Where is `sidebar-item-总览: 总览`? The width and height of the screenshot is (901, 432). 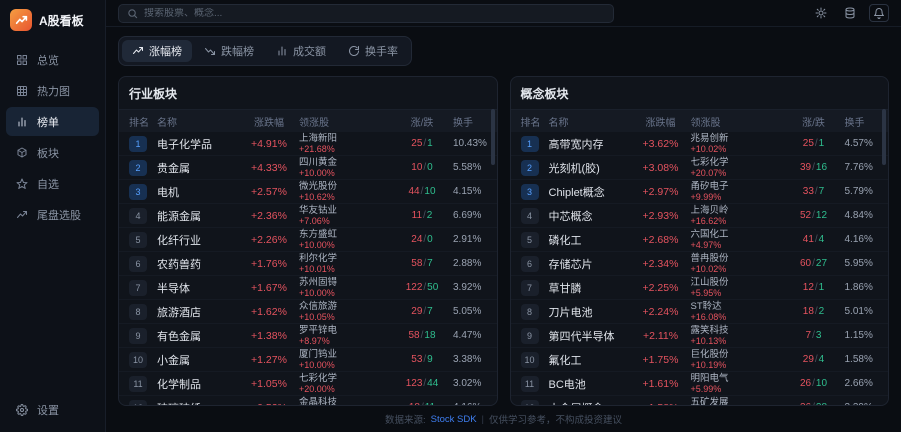
sidebar-item-总览: 总览 is located at coordinates (52, 59).